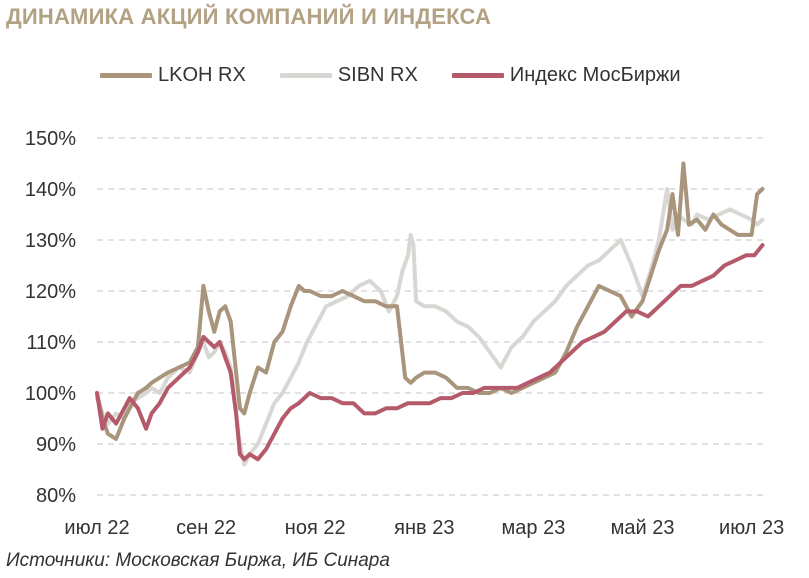  I want to click on legend-swatch-moex, so click(477, 75).